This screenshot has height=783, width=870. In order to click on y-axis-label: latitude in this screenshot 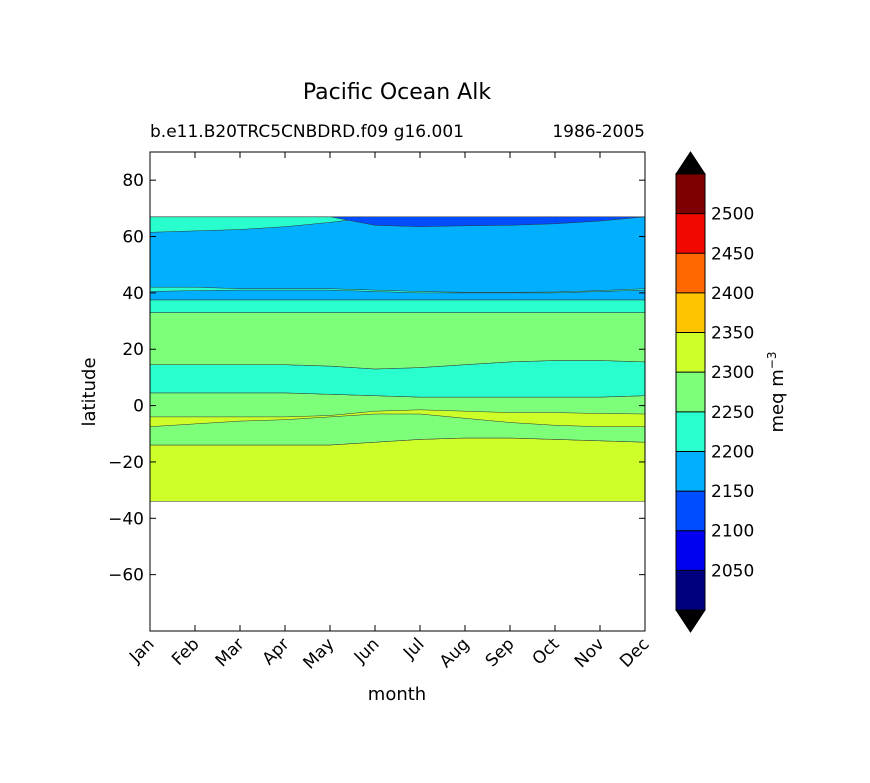, I will do `click(89, 391)`.